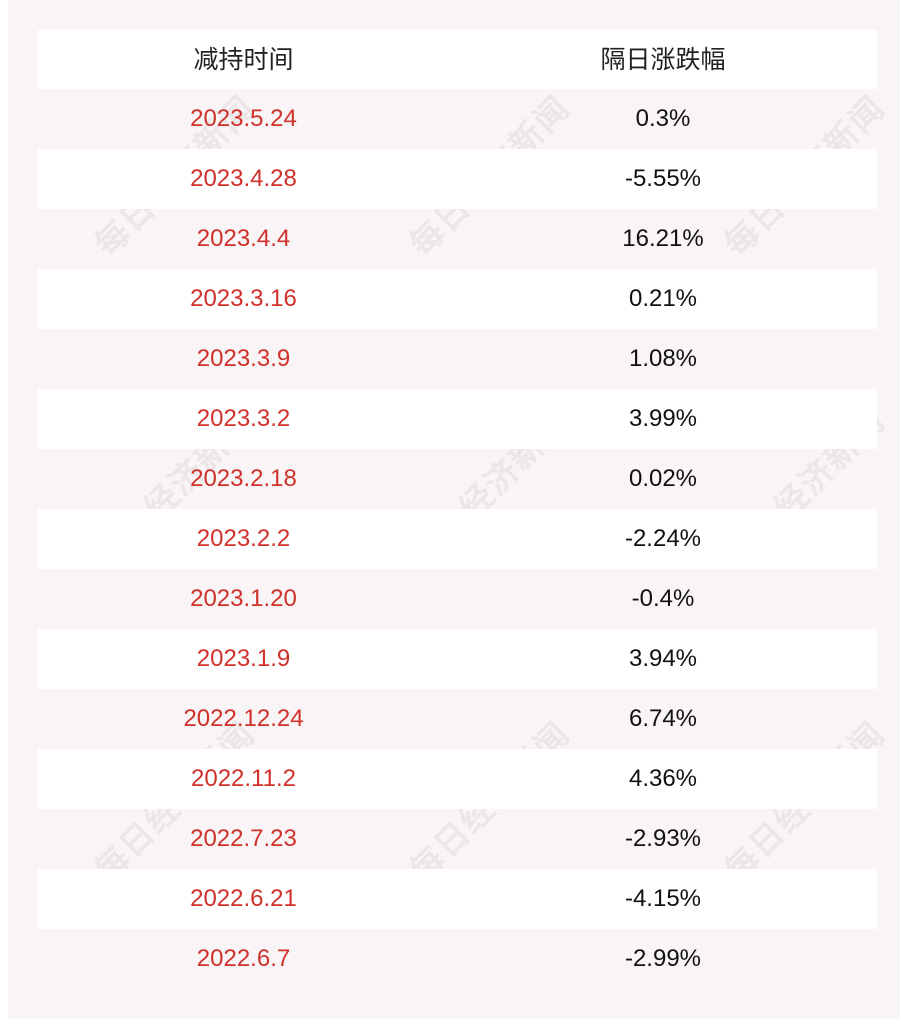 The image size is (900, 1019). What do you see at coordinates (457, 419) in the screenshot?
I see `table-row: 2023.3.2 3.99%` at bounding box center [457, 419].